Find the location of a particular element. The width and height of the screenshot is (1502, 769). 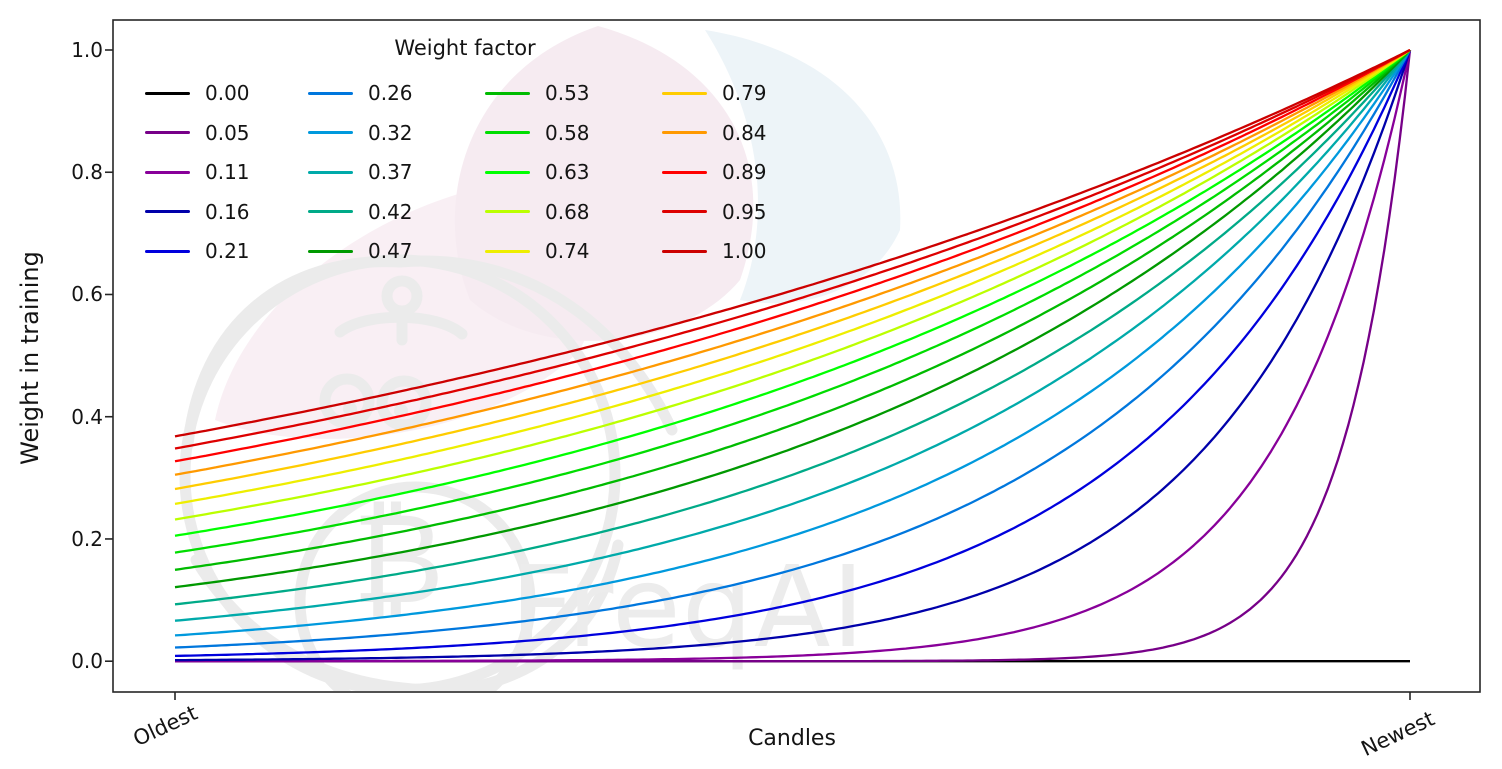

y-tick-0.4: 0.4 is located at coordinates (87, 416).